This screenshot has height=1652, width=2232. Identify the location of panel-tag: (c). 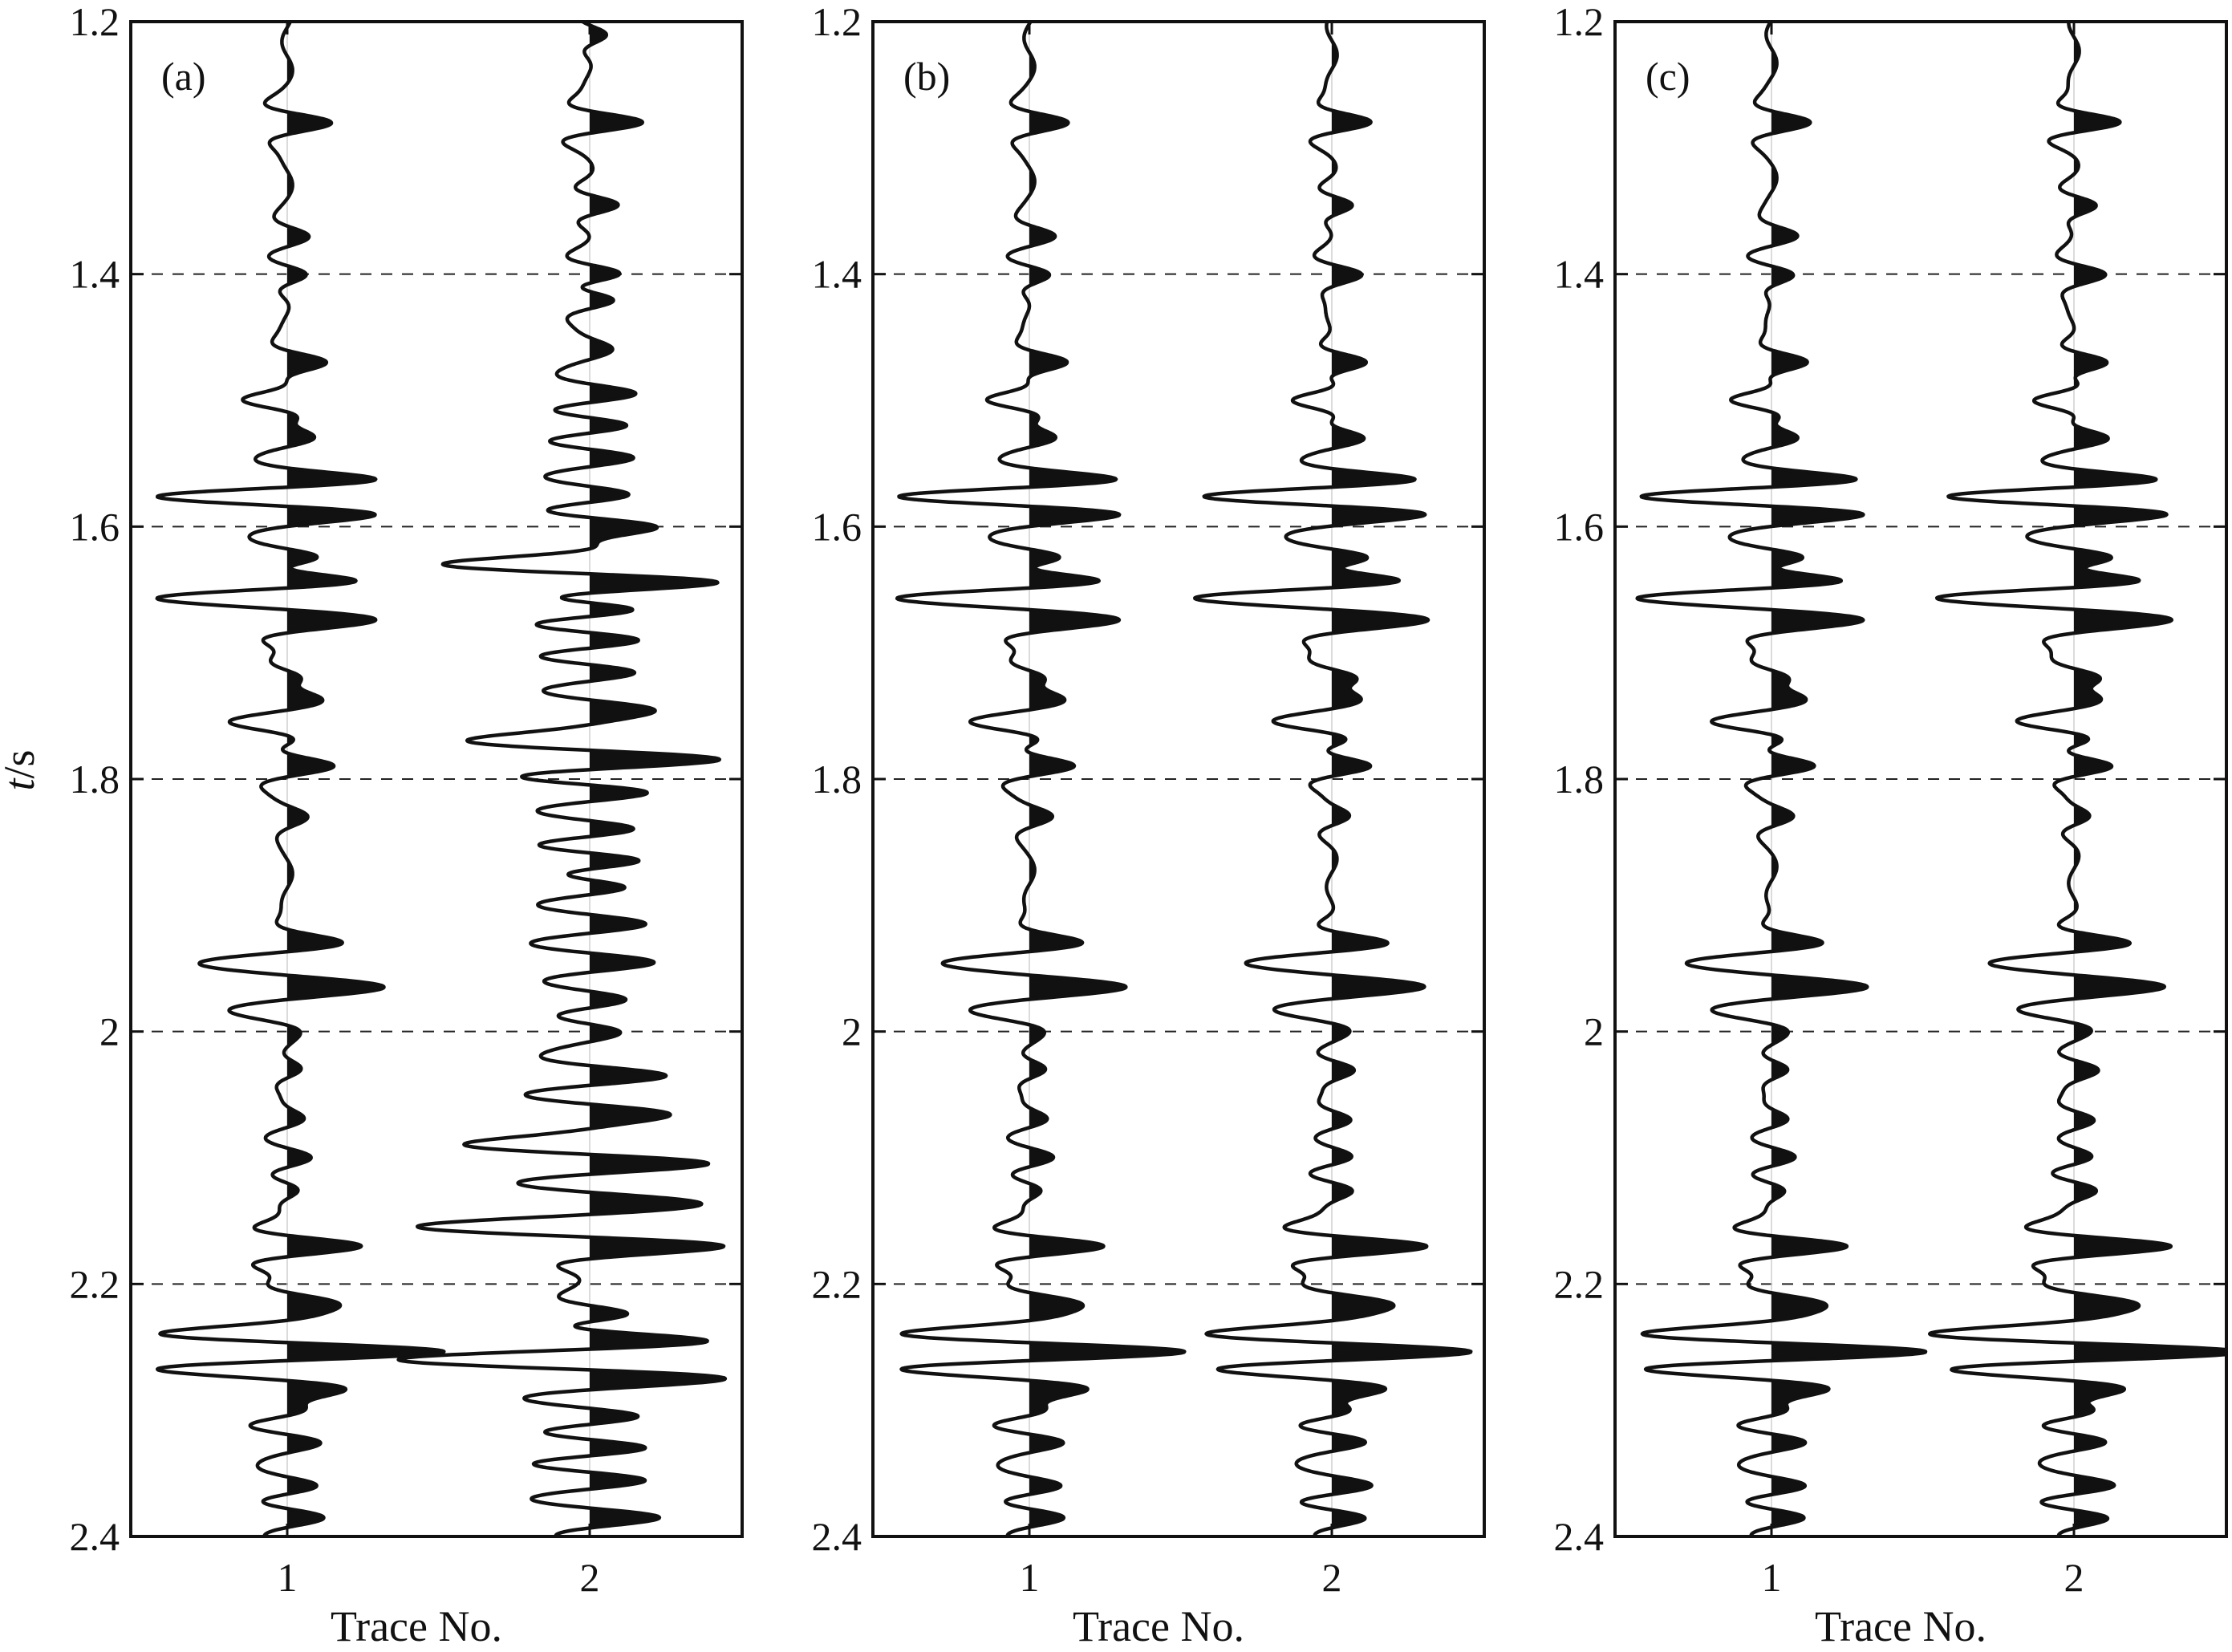
(1668, 77).